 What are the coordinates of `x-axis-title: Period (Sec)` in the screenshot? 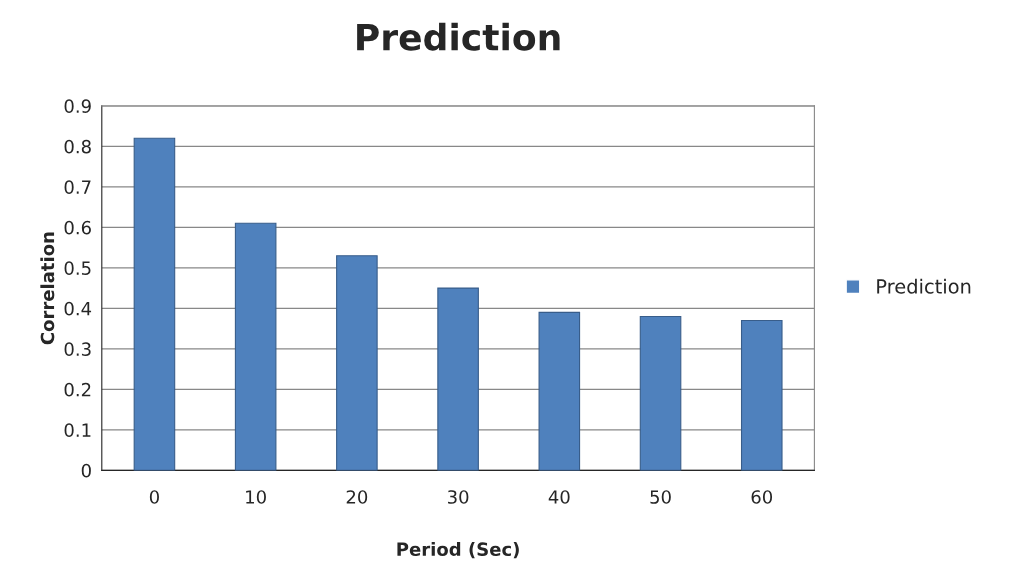 It's located at (458, 550).